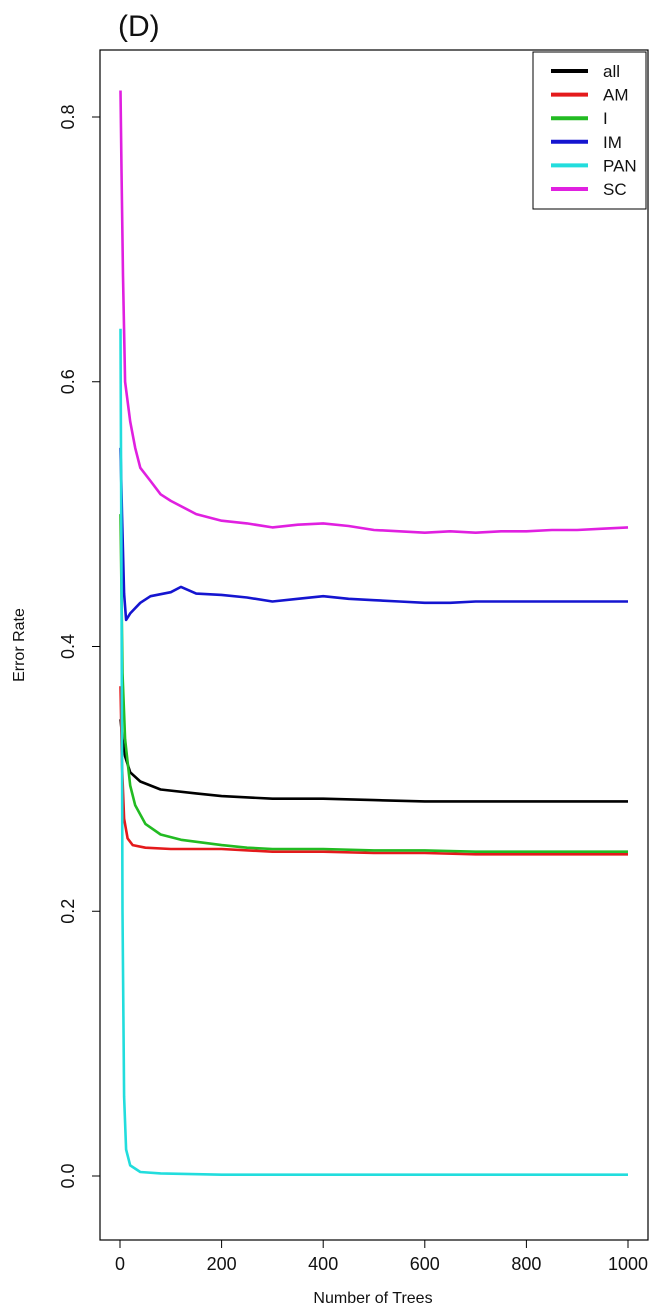  Describe the element at coordinates (605, 118) in the screenshot. I see `legend-label-i: I` at that location.